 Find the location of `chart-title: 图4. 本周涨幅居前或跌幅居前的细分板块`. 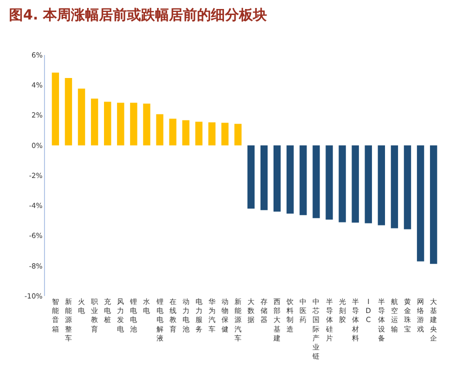

chart-title: 图4. 本周涨幅居前或跌幅居前的细分板块 is located at coordinates (138, 16).